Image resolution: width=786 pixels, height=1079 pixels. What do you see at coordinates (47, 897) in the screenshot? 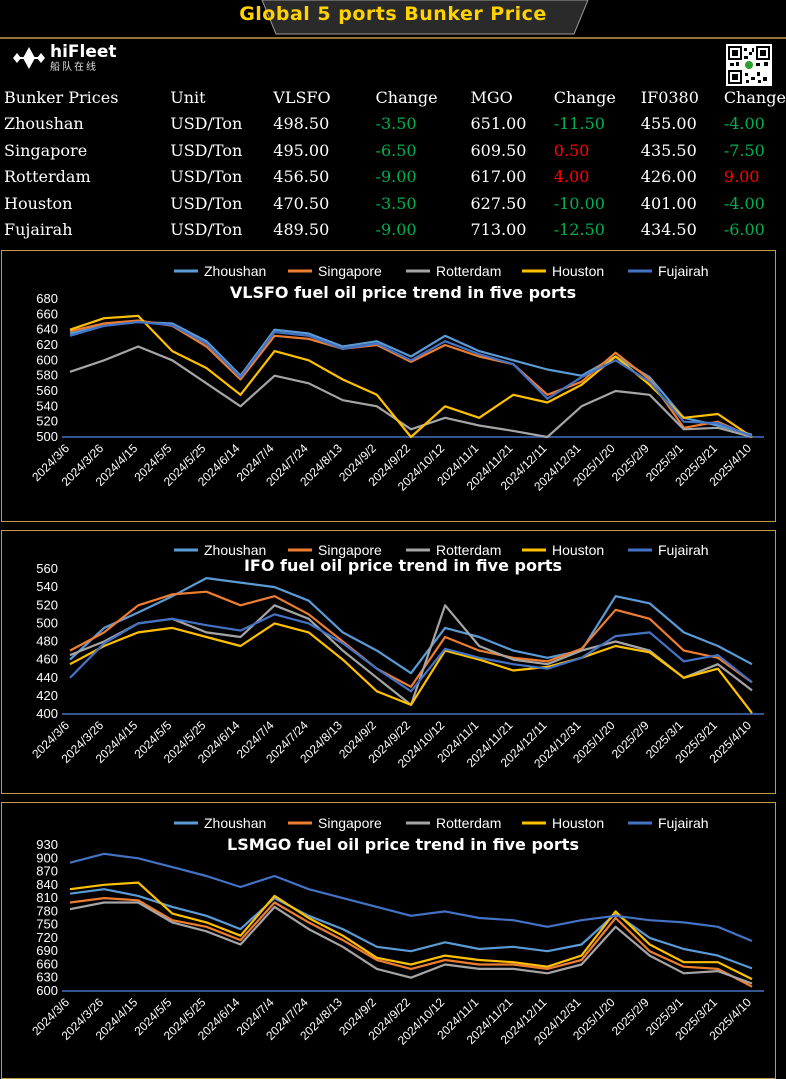
I see `y-tick-label: 810` at bounding box center [47, 897].